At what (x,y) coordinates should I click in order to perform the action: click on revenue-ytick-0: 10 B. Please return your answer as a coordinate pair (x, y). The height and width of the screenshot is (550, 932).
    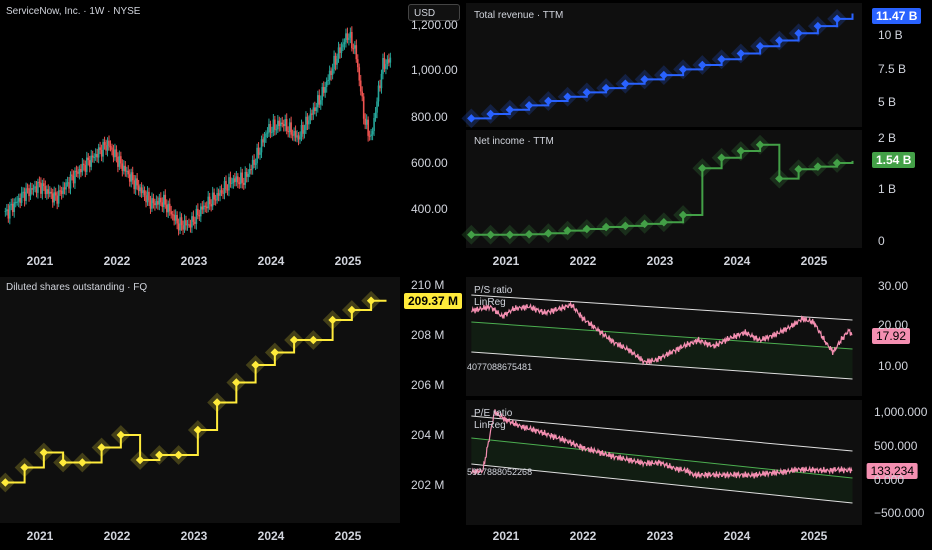
    Looking at the image, I should click on (890, 35).